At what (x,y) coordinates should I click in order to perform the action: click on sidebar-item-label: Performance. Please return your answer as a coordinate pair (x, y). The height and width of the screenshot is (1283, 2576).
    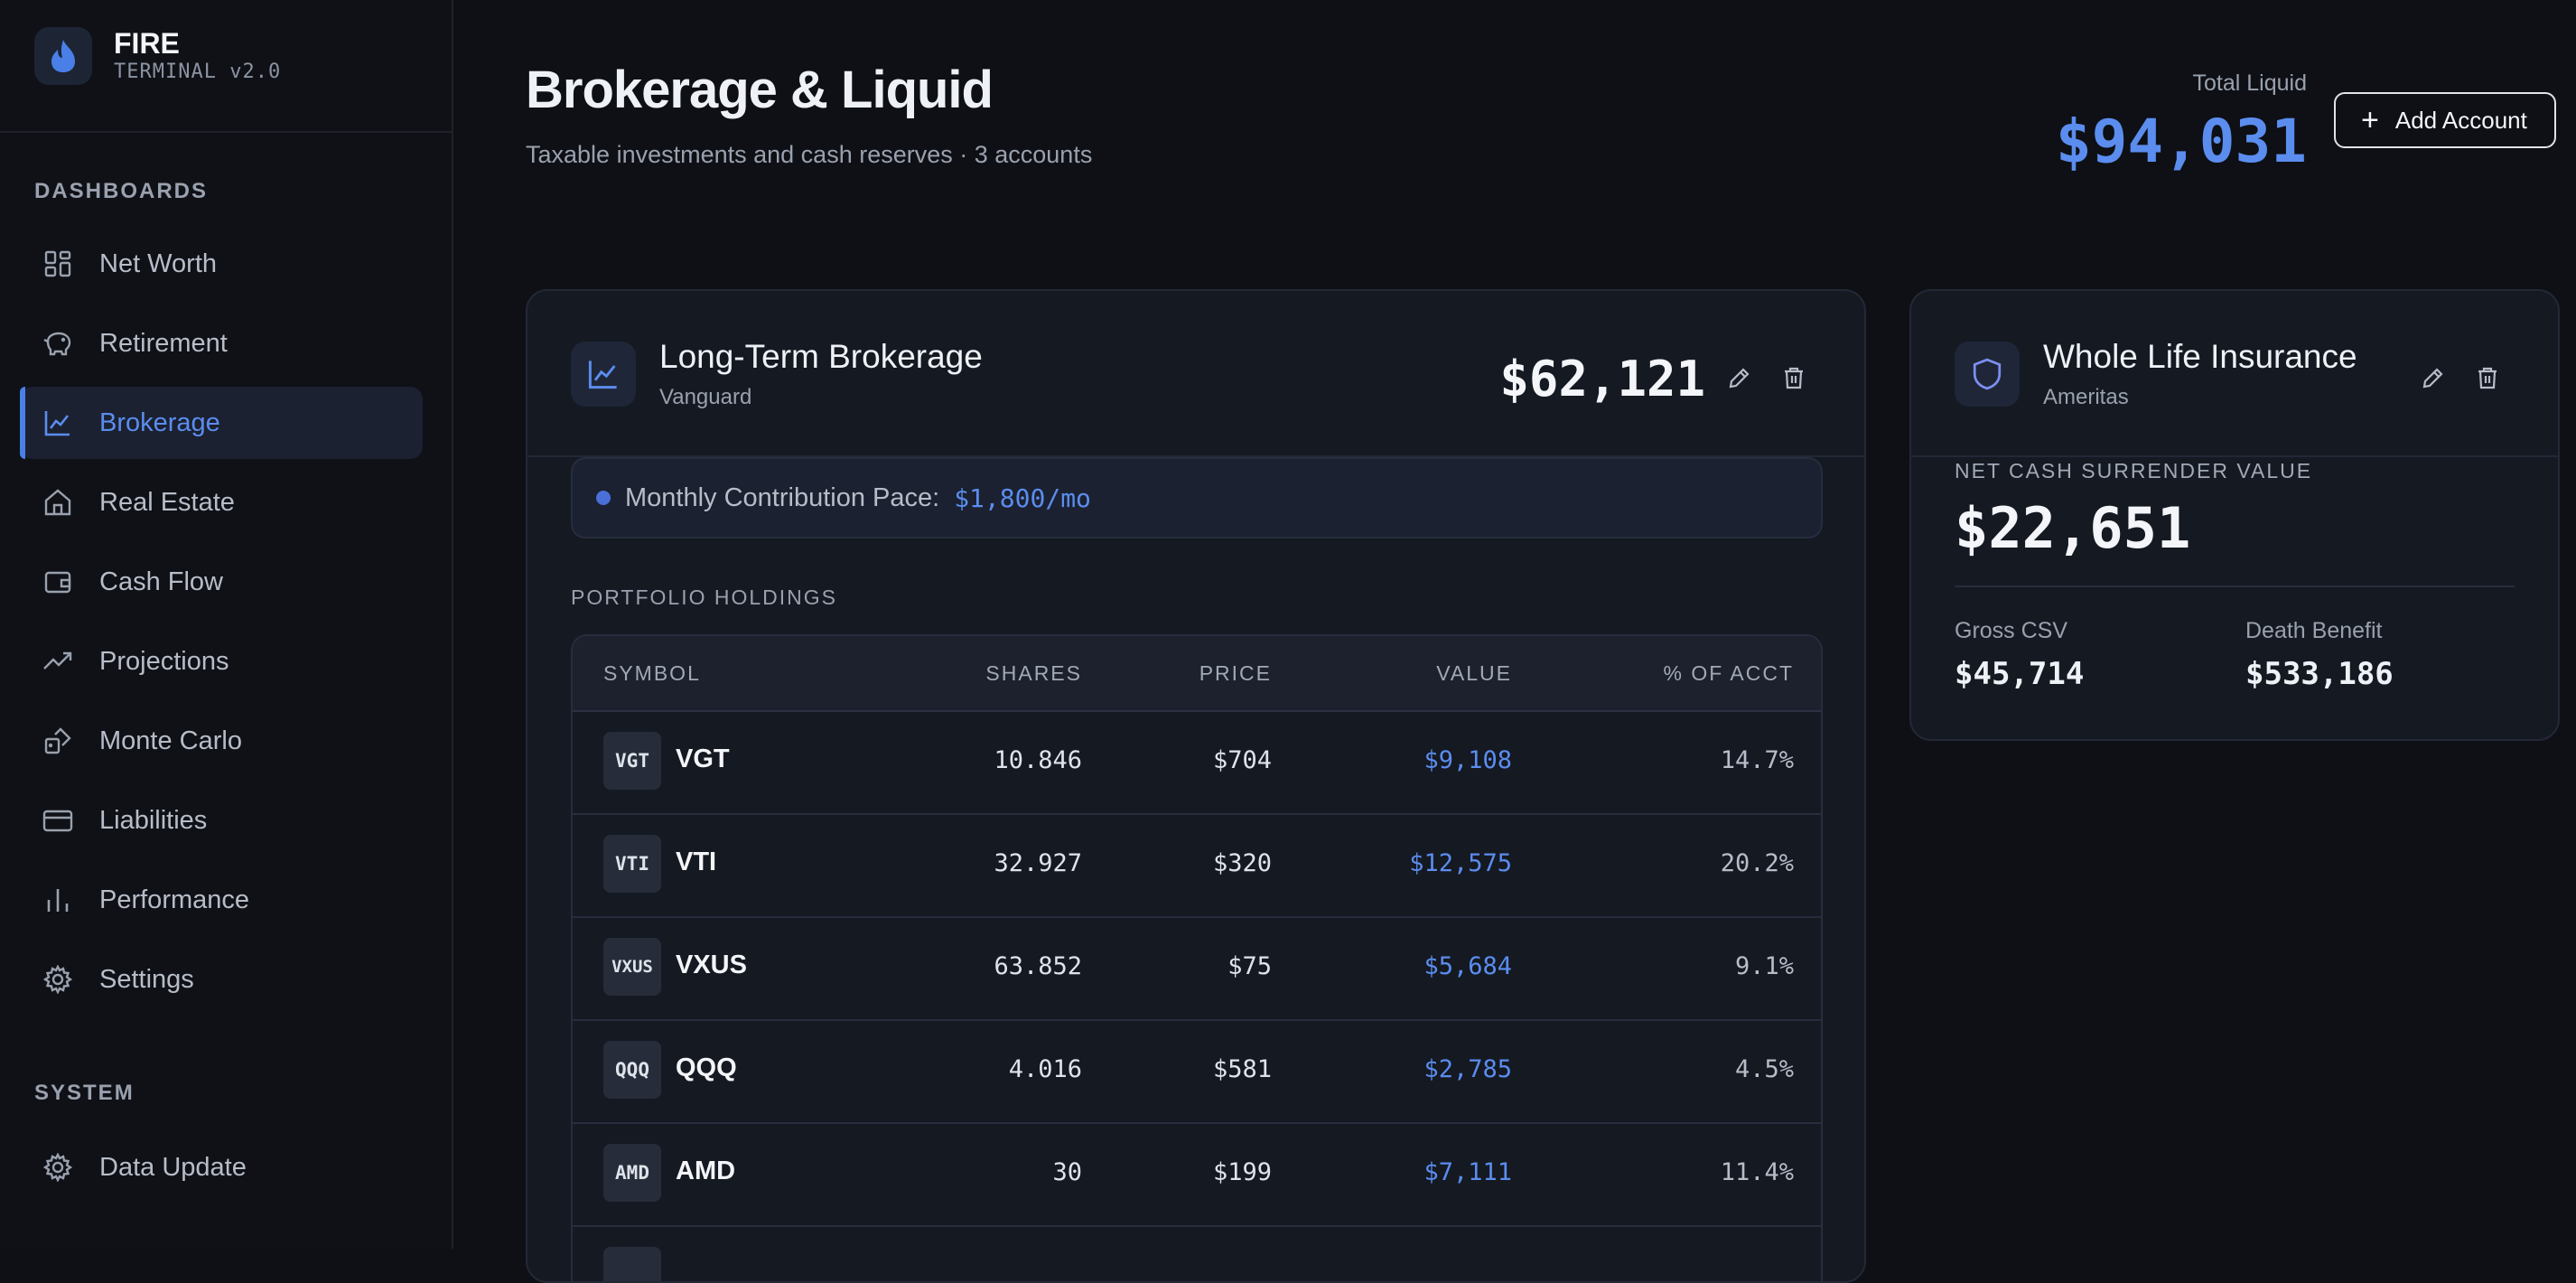
    Looking at the image, I should click on (174, 899).